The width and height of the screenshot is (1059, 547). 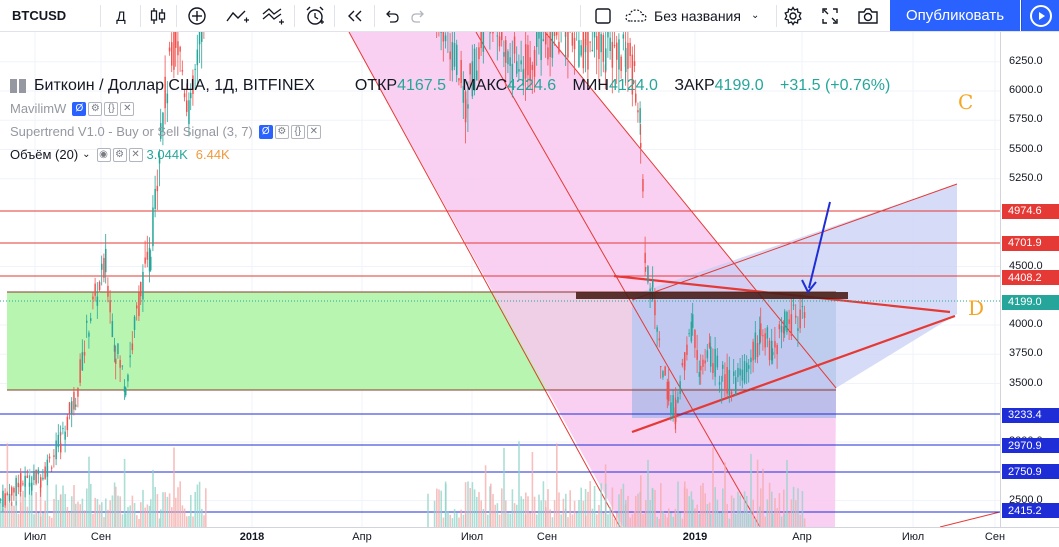 What do you see at coordinates (976, 308) in the screenshot?
I see `wave-label-d: D` at bounding box center [976, 308].